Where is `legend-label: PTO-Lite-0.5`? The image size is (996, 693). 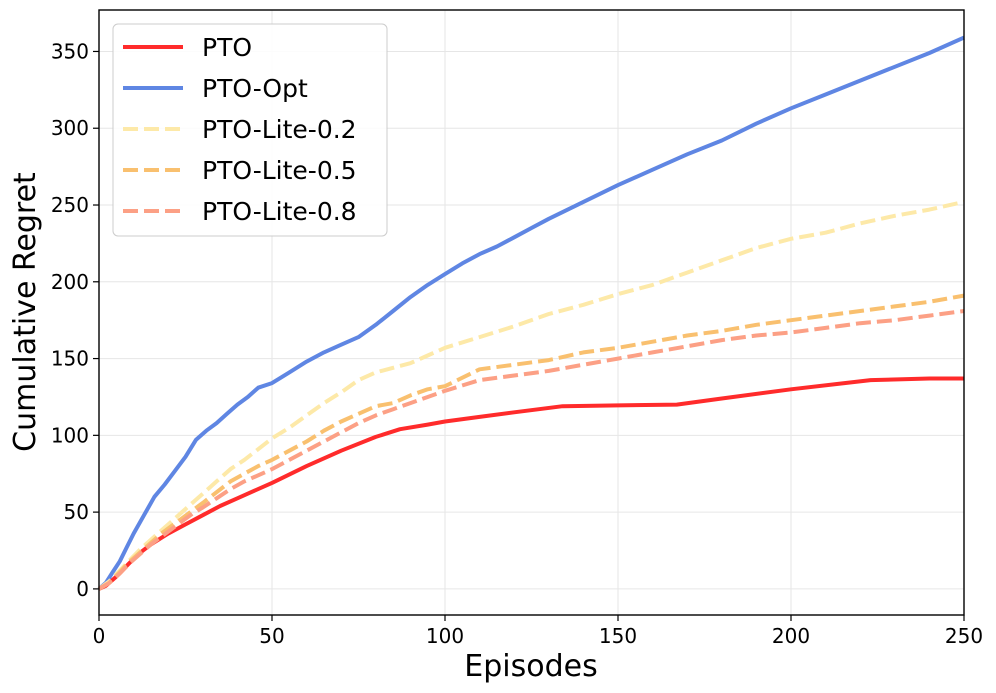 legend-label: PTO-Lite-0.5 is located at coordinates (279, 170).